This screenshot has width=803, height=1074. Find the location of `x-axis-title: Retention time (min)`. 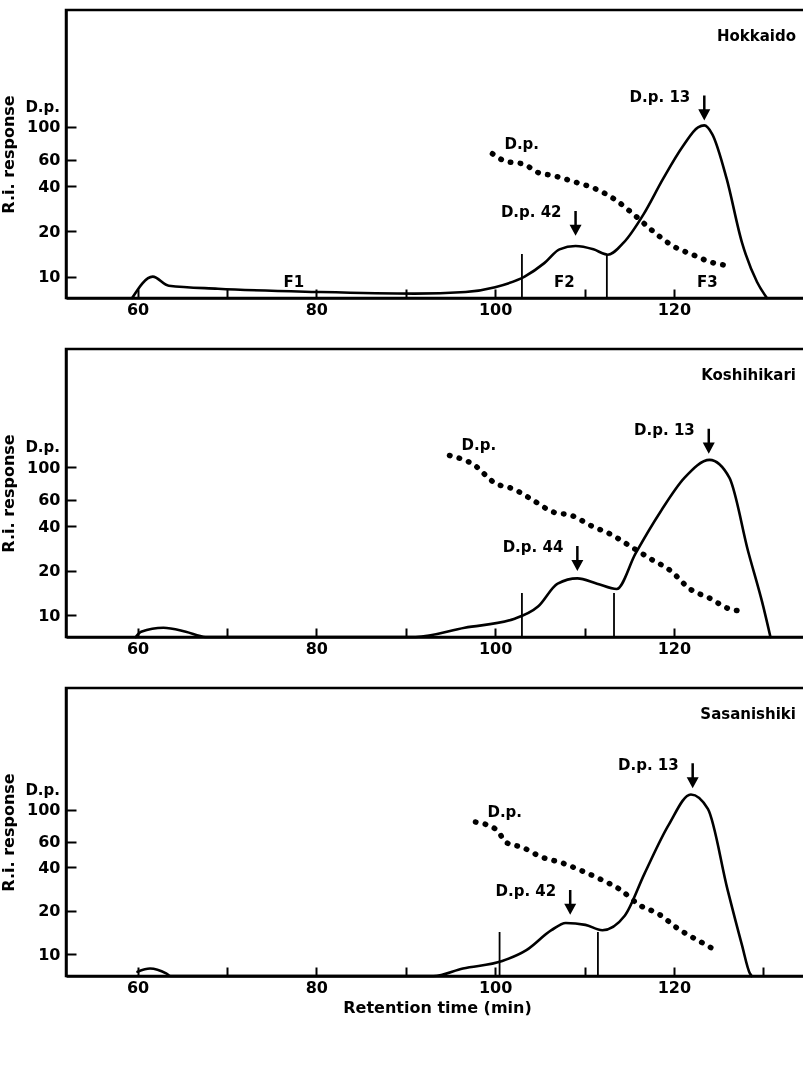

x-axis-title: Retention time (min) is located at coordinates (437, 1007).